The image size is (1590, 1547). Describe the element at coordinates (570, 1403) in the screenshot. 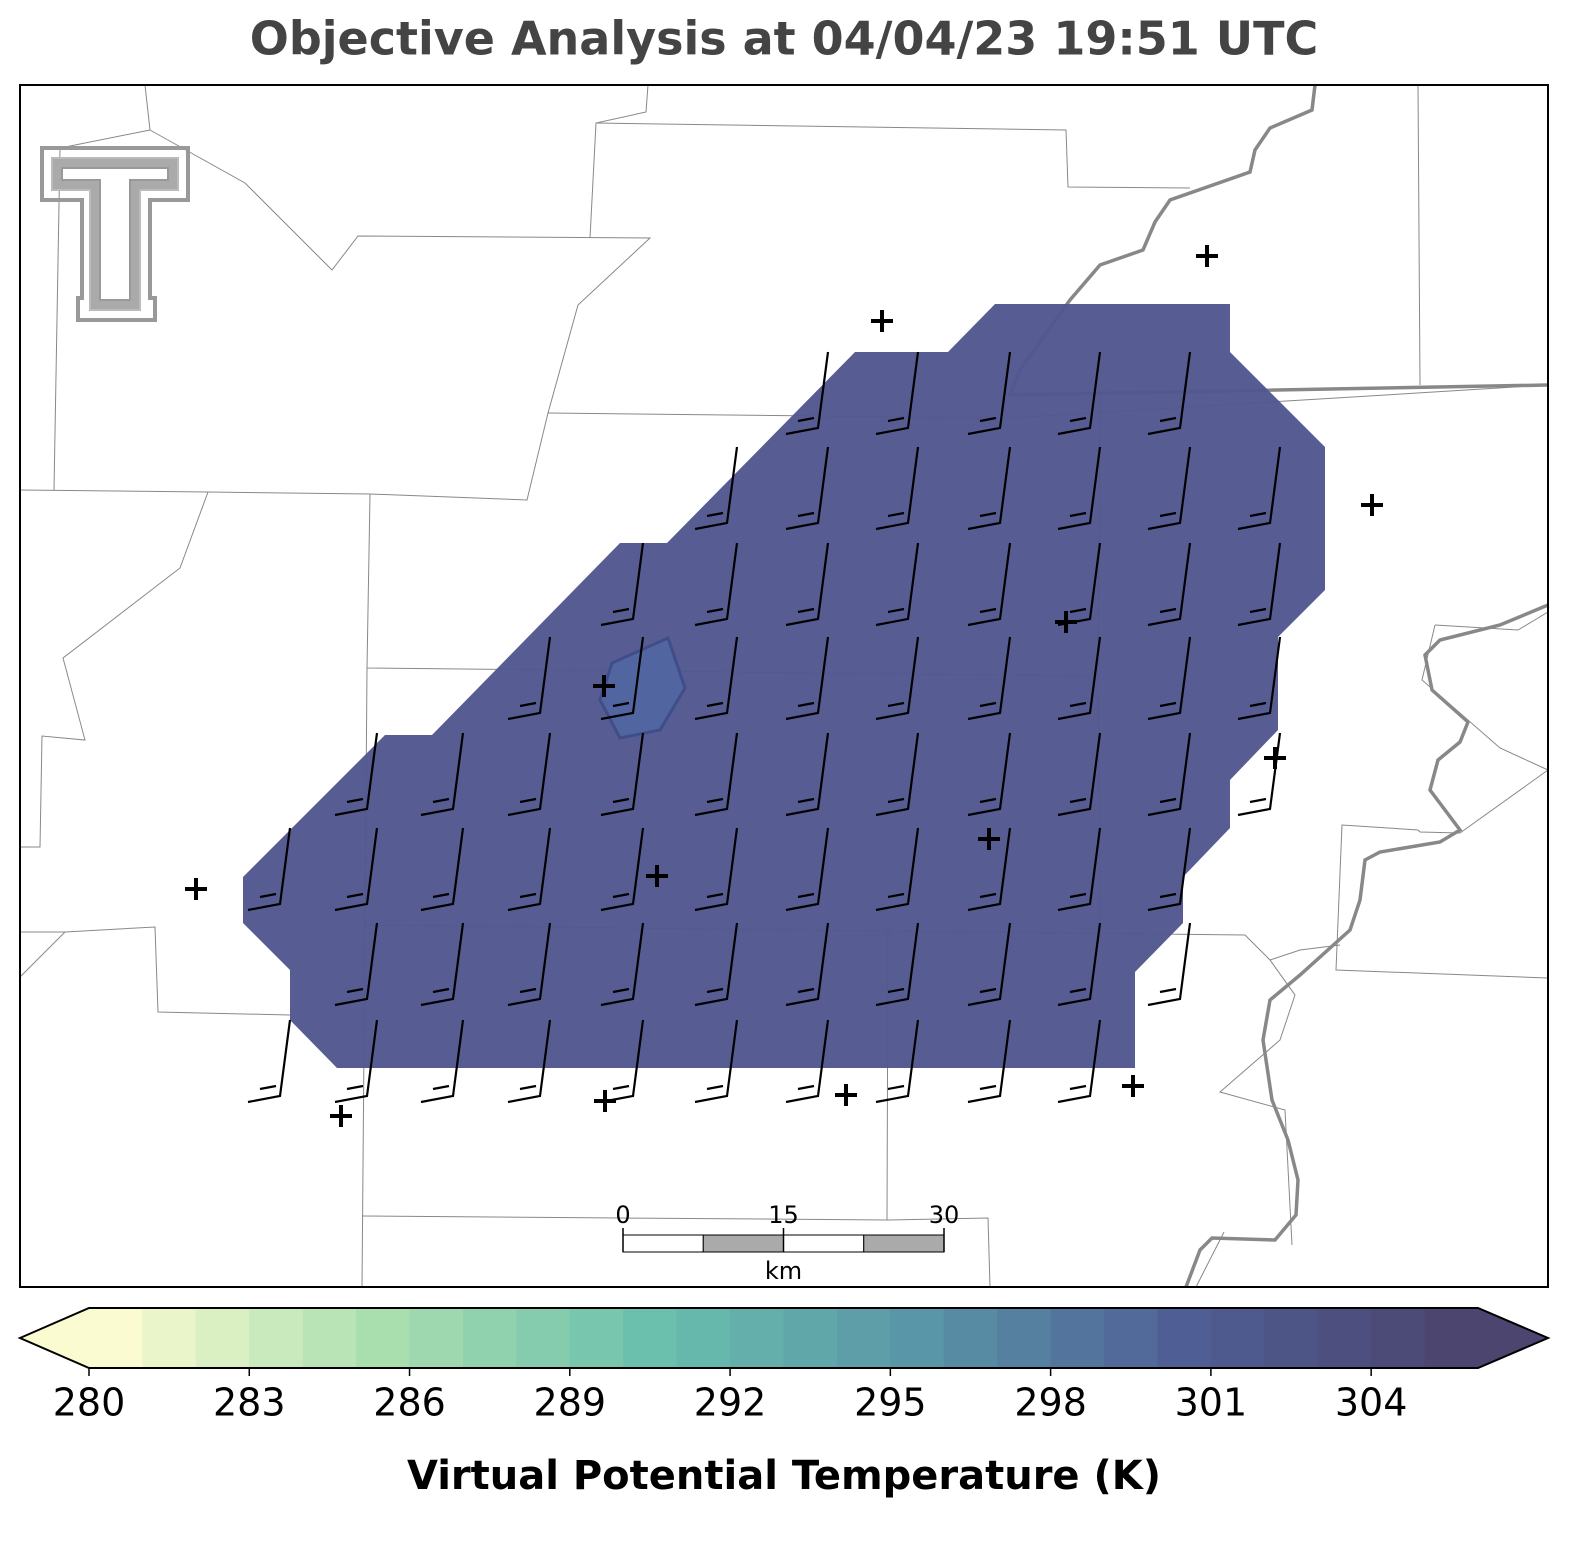

I see `colorbar-tick-label: 289` at that location.